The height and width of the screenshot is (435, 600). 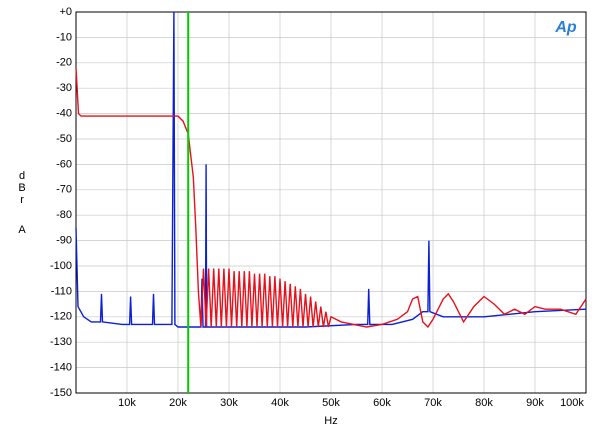 What do you see at coordinates (382, 403) in the screenshot?
I see `x-tick-label: 60k` at bounding box center [382, 403].